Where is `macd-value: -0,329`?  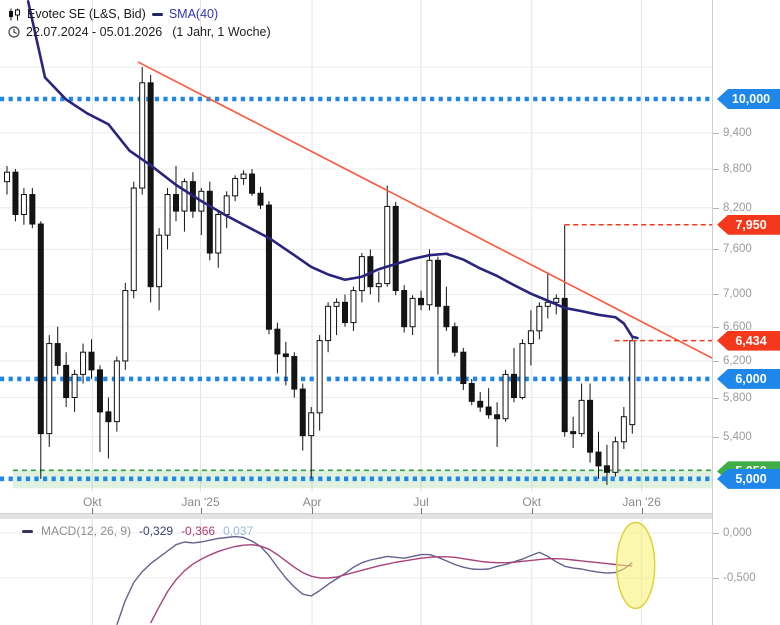 macd-value: -0,329 is located at coordinates (156, 531).